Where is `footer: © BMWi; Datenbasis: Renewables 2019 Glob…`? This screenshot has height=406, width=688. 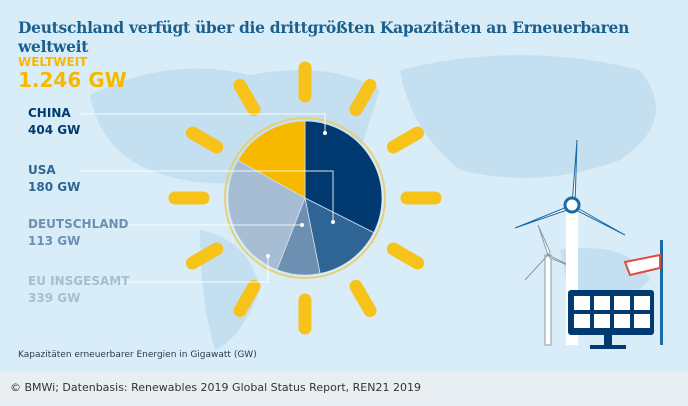
footer: © BMWi; Datenbasis: Renewables 2019 Glob… is located at coordinates (344, 389).